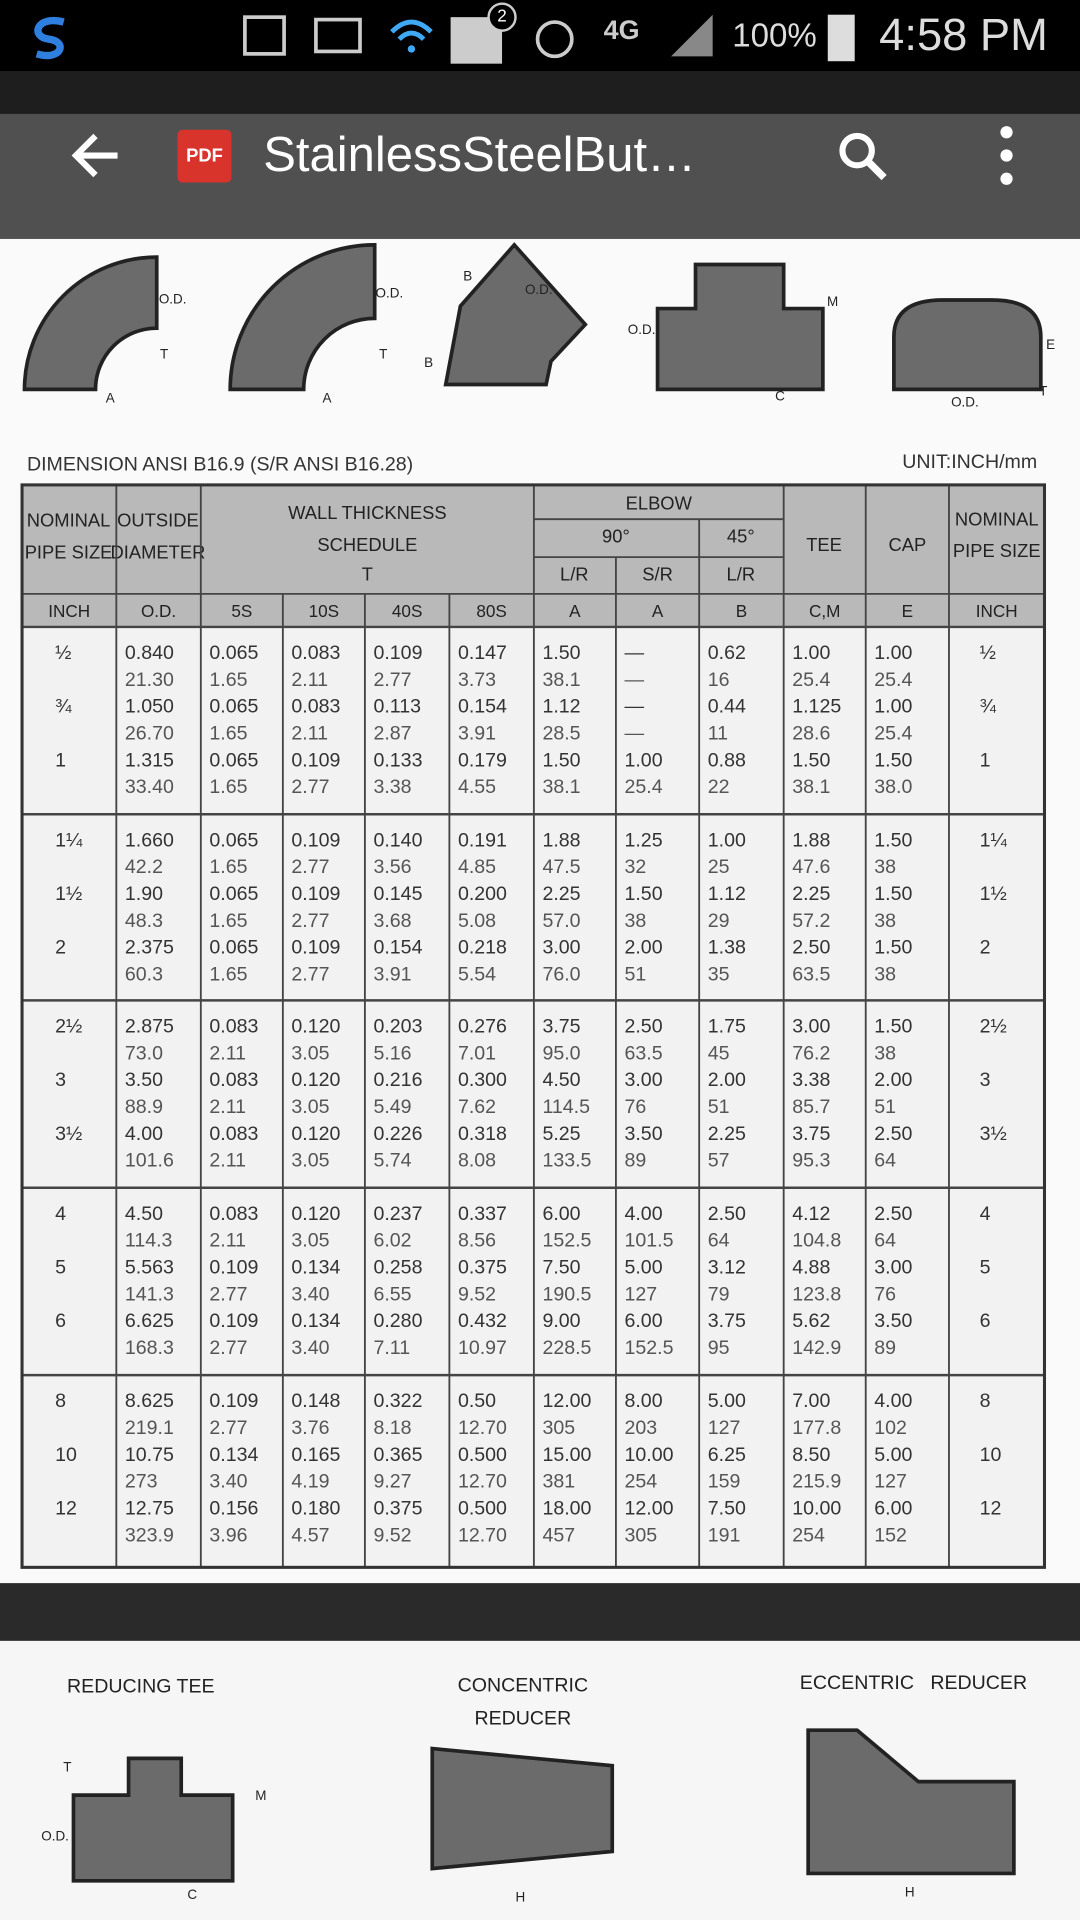 The image size is (1080, 1920). What do you see at coordinates (482, 653) in the screenshot?
I see `cell-inch: 0.147` at bounding box center [482, 653].